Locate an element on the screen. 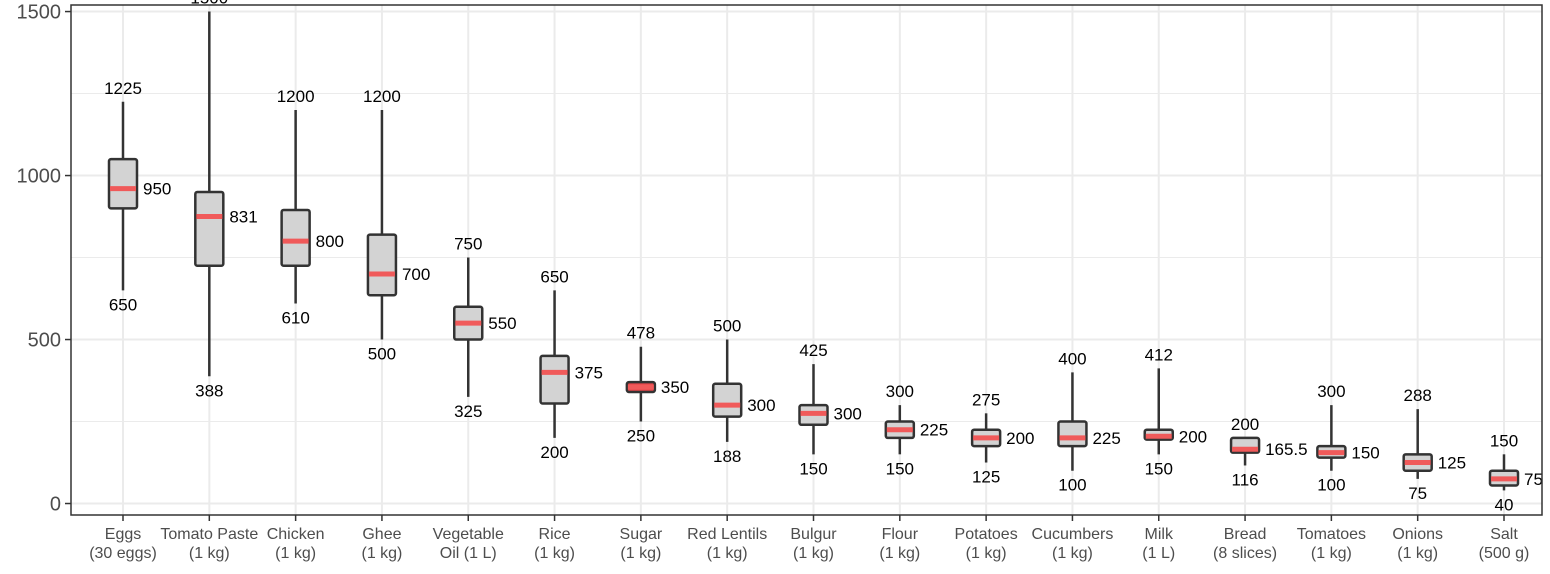 Image resolution: width=1550 pixels, height=574 pixels. max-label: 400 is located at coordinates (1072, 358).